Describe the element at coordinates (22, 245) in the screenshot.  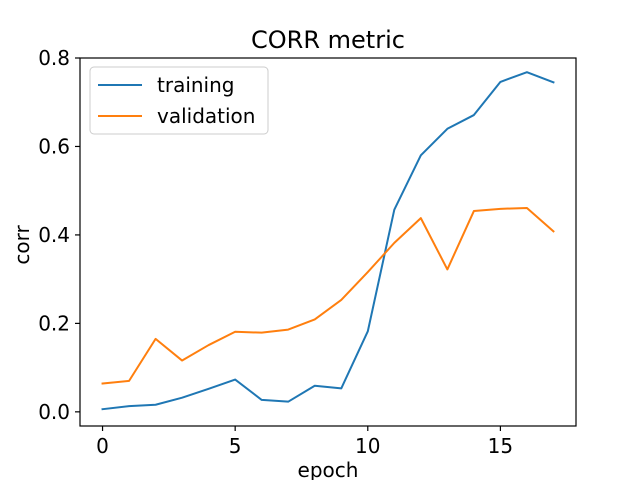
I see `y-axis-label: corr` at that location.